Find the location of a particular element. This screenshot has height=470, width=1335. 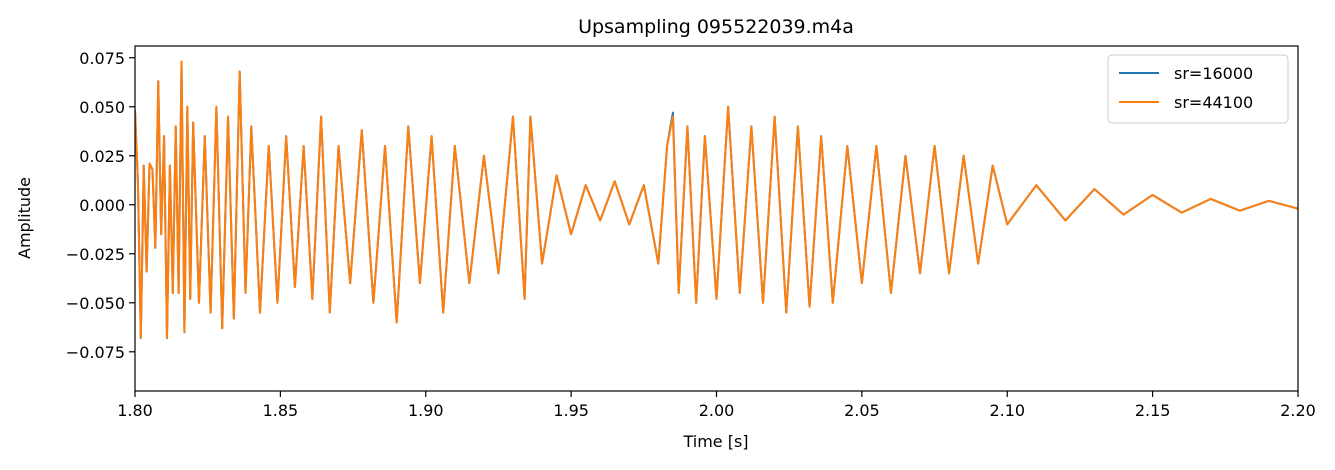

y-axis-label: Amplitude is located at coordinates (24, 218).